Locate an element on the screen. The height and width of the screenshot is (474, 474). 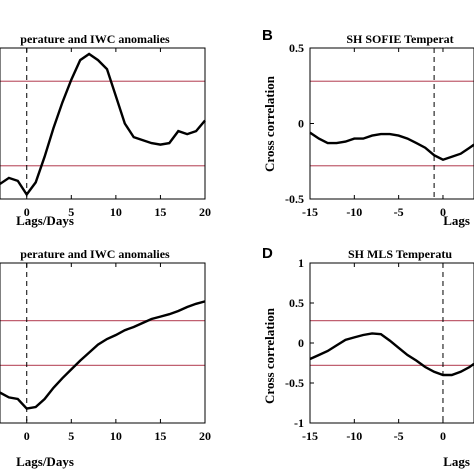
panel-d-x-tick-label: 0 is located at coordinates (443, 436).